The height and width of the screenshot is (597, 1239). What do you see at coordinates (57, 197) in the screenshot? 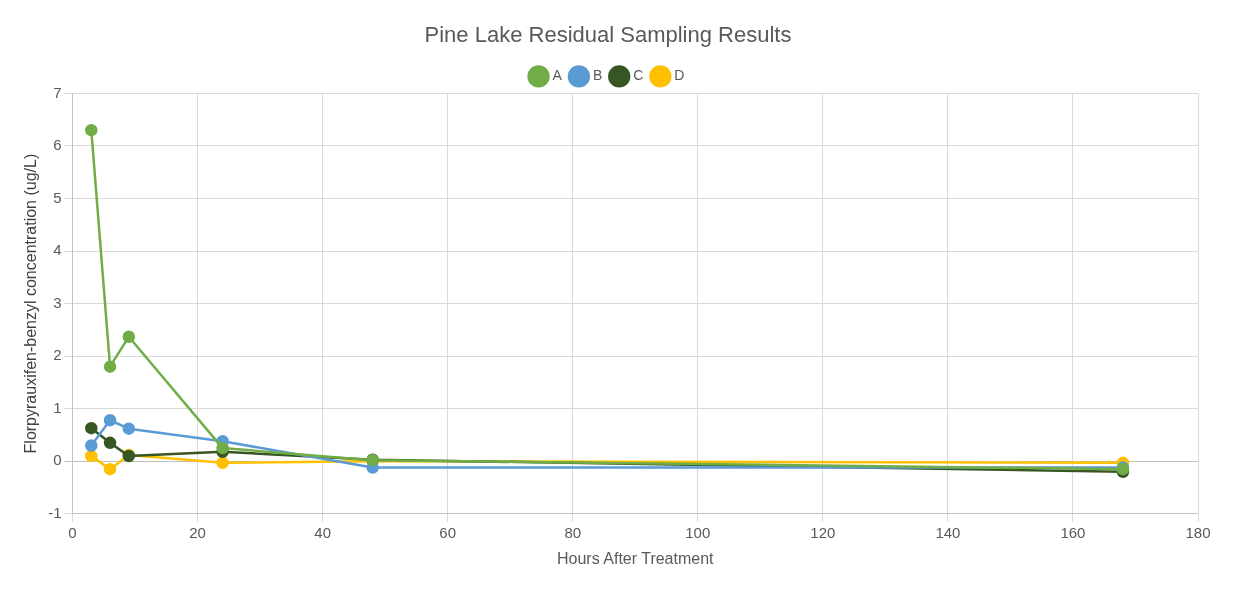
I see `y-tick-label: 5` at bounding box center [57, 197].